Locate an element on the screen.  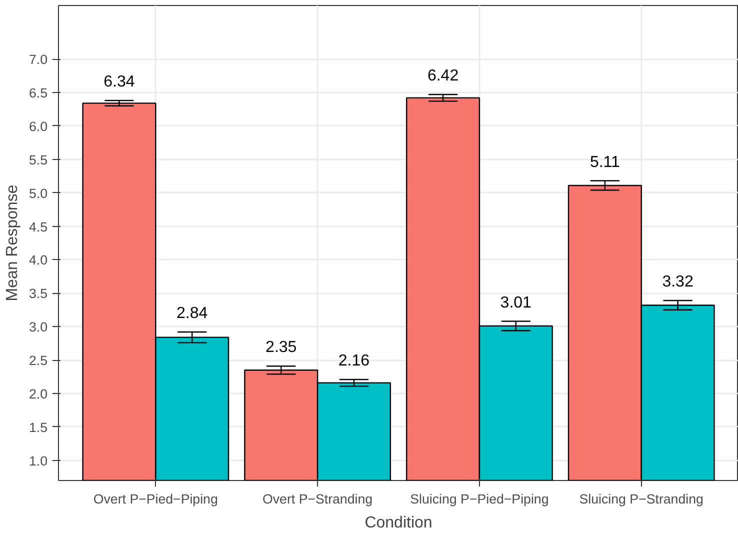
data-label: 2.84 is located at coordinates (192, 313).